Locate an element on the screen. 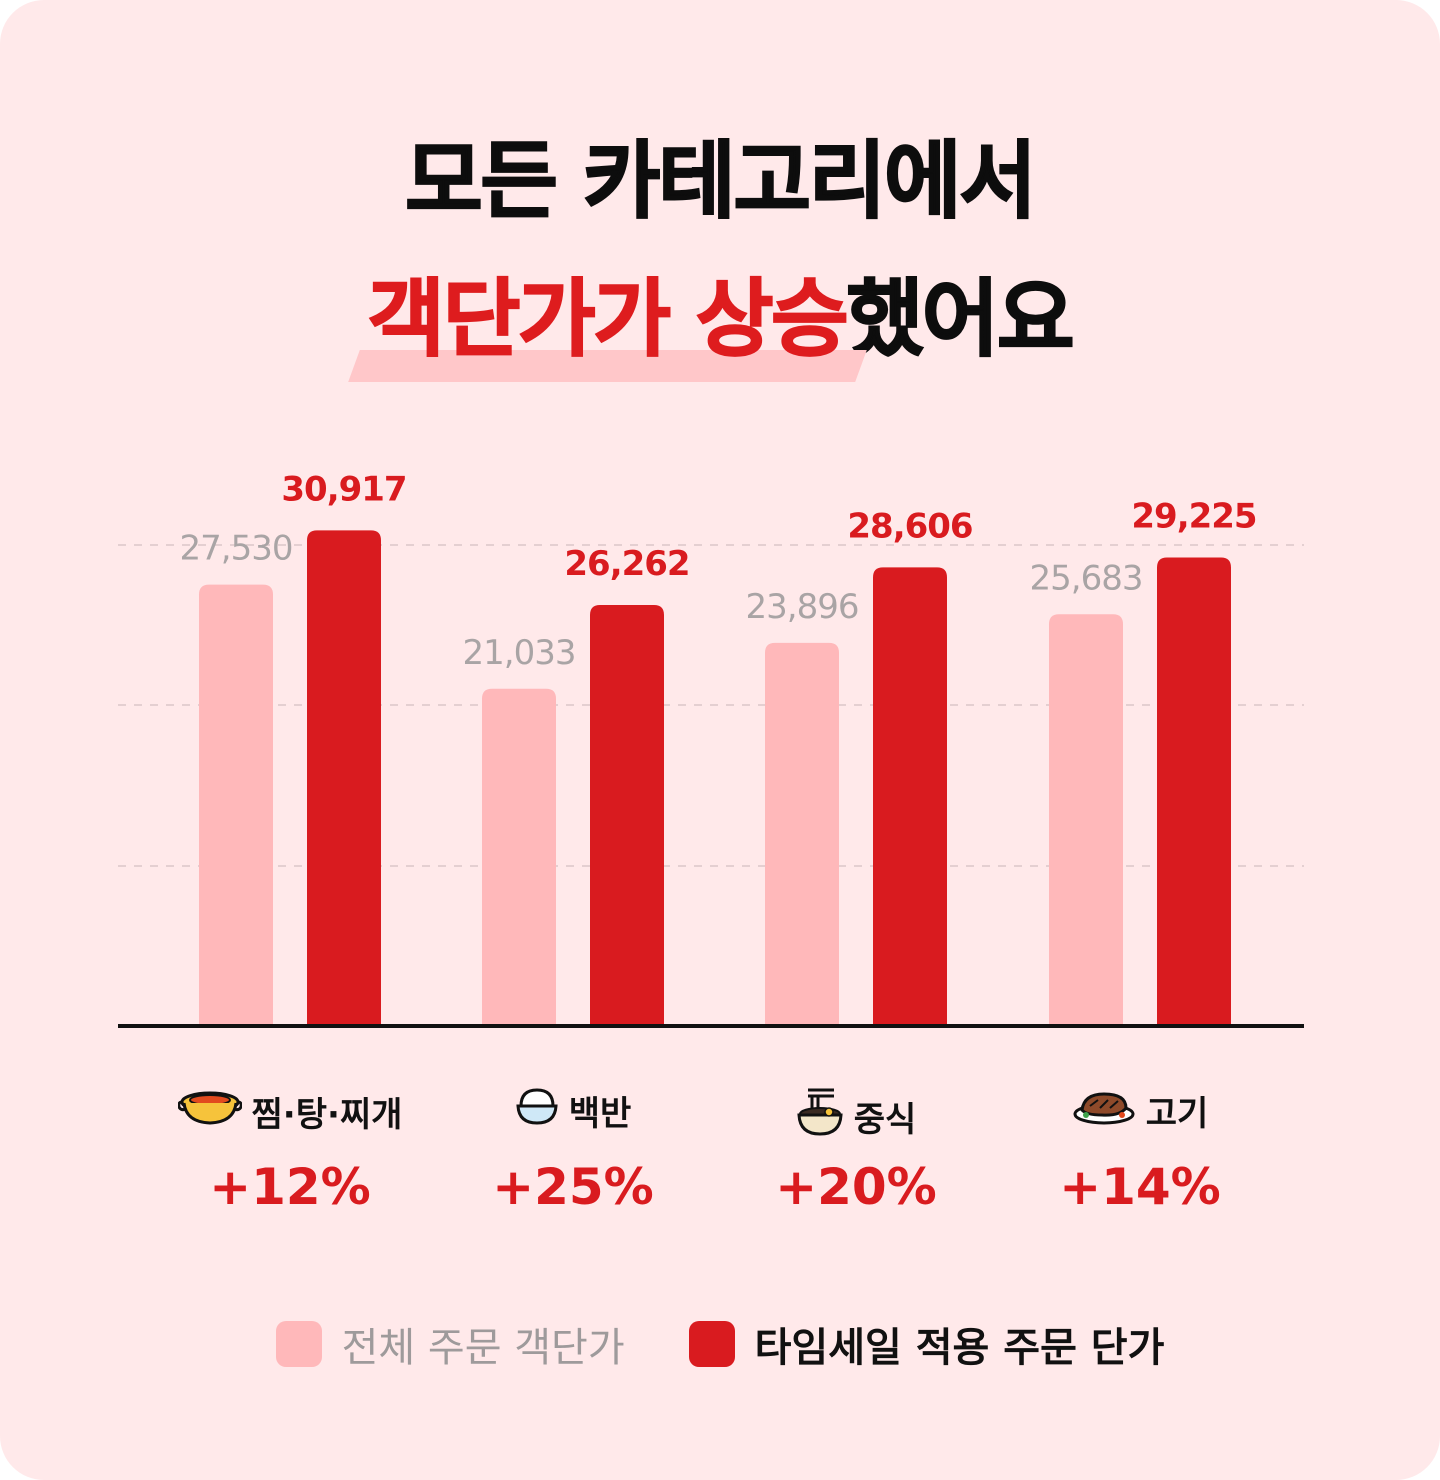 This screenshot has height=1480, width=1440. title-line-2: 객단가가 상승했어요 is located at coordinates (720, 319).